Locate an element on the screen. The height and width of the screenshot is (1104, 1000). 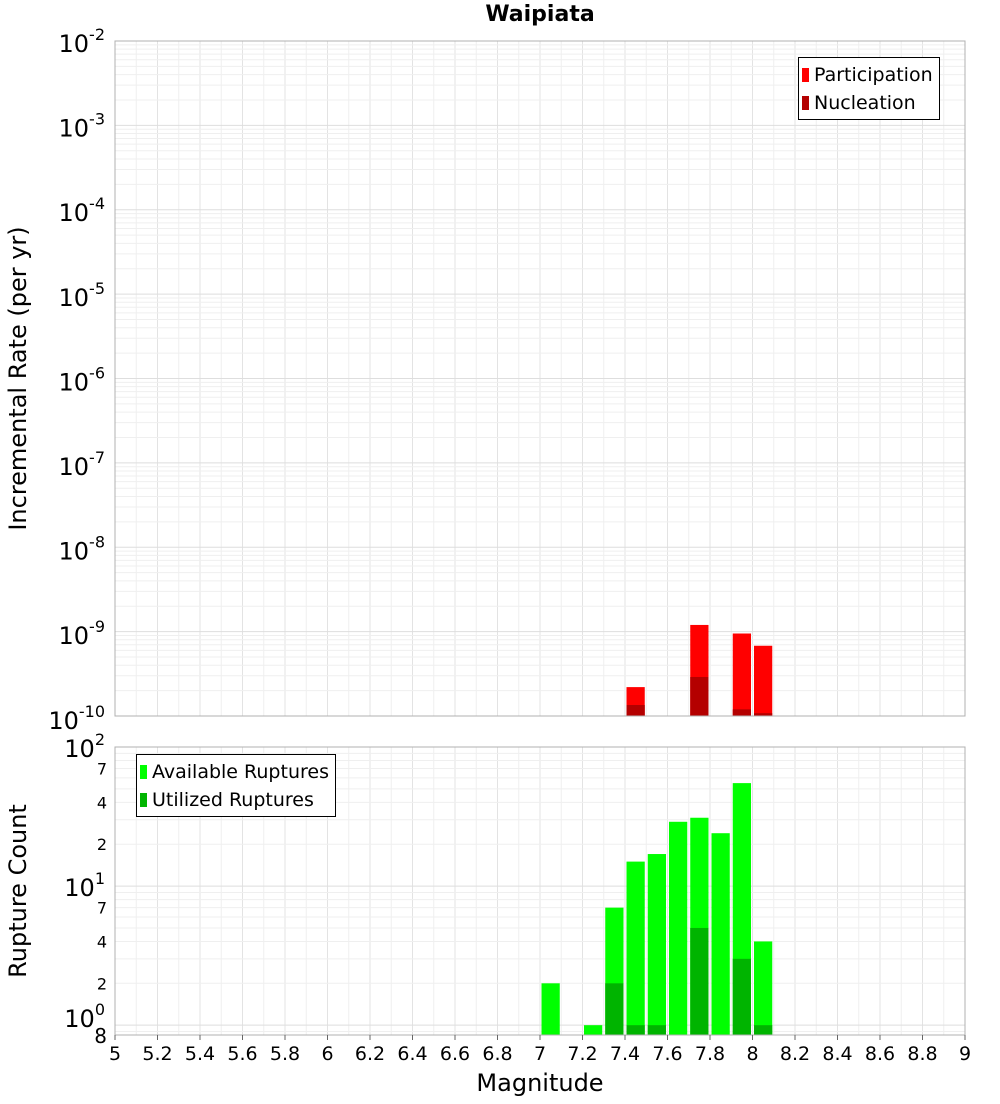
x-tick-label: 8.8 is located at coordinates (922, 1054).